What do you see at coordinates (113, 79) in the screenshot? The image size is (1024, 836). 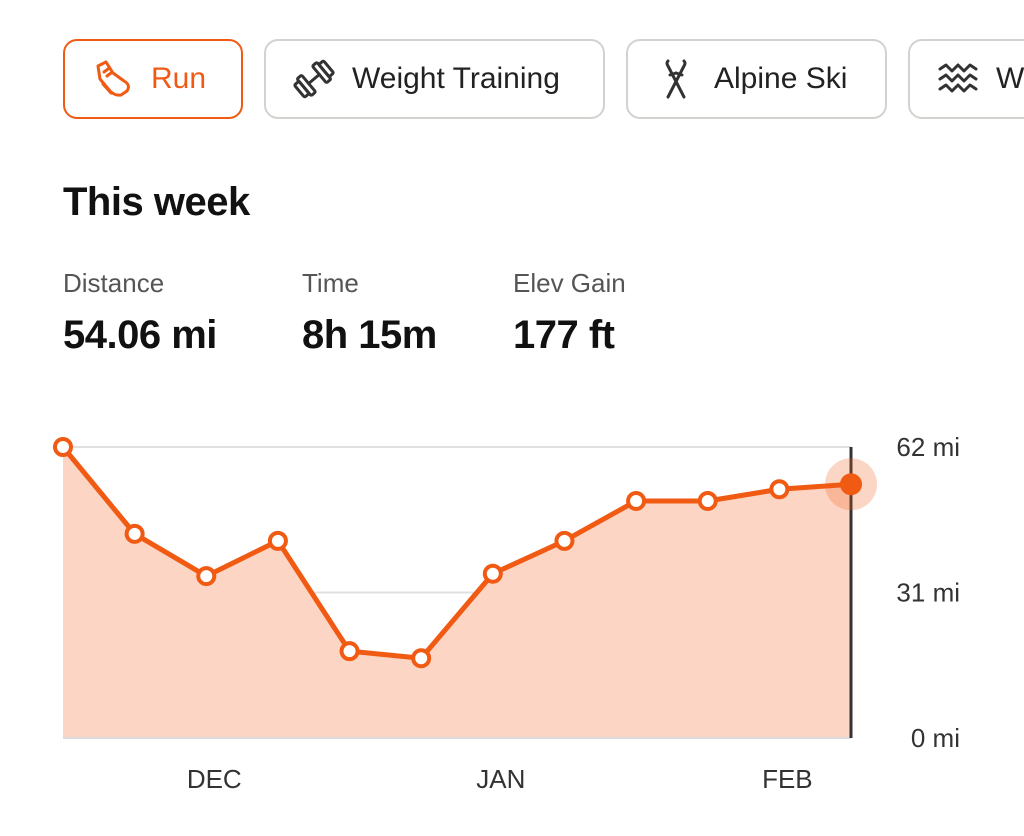 I see `running-shoe-icon` at bounding box center [113, 79].